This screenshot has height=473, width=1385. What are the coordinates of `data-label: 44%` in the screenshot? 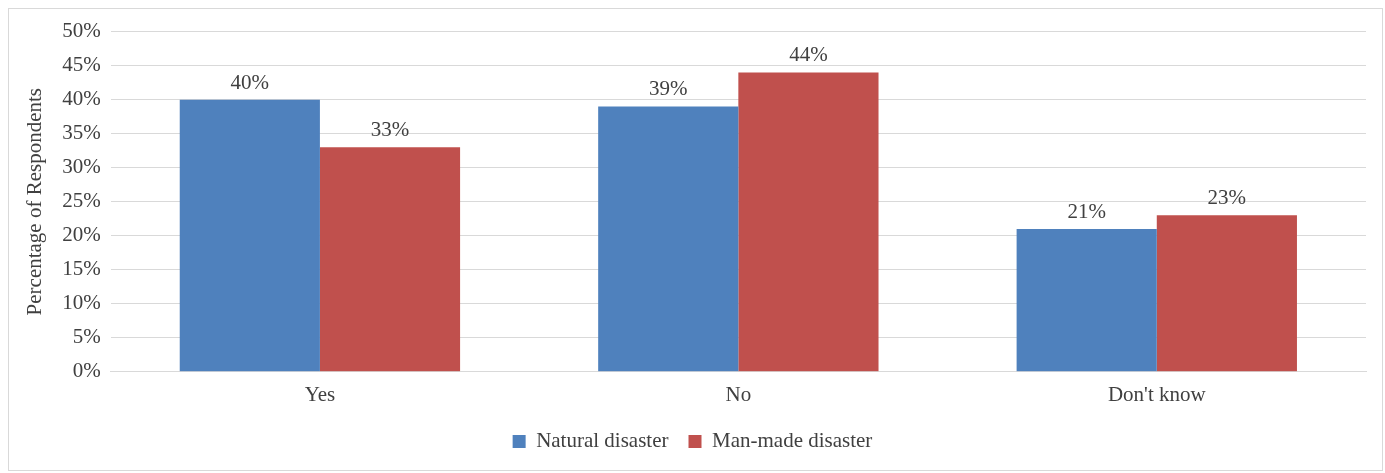 It's located at (808, 54).